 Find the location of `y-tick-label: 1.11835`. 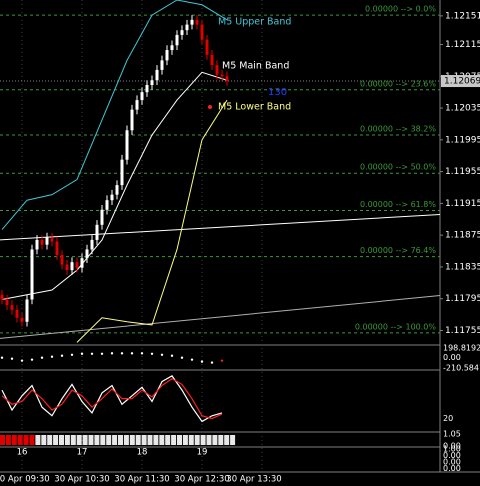

y-tick-label: 1.11835 is located at coordinates (462, 267).